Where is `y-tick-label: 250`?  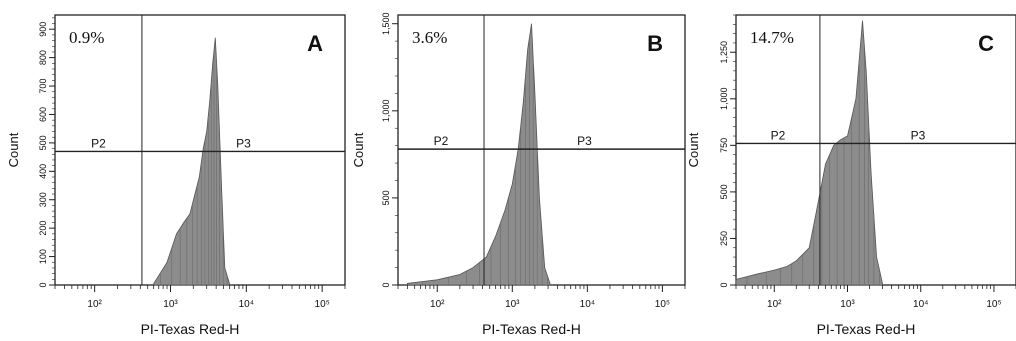
y-tick-label: 250 is located at coordinates (724, 238).